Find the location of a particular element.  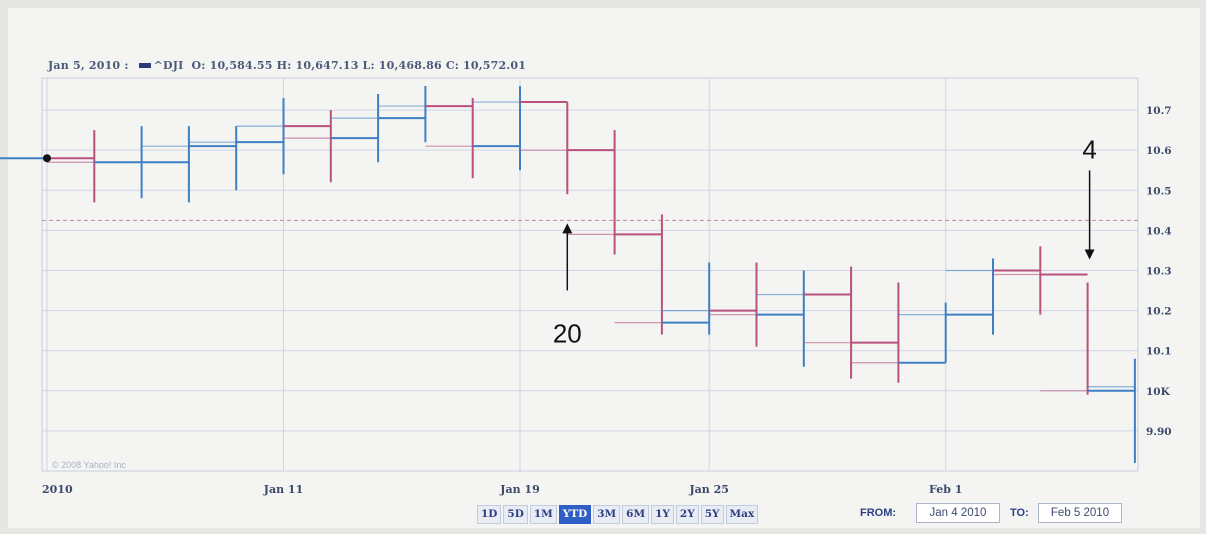

annotation: 20 is located at coordinates (567, 285).